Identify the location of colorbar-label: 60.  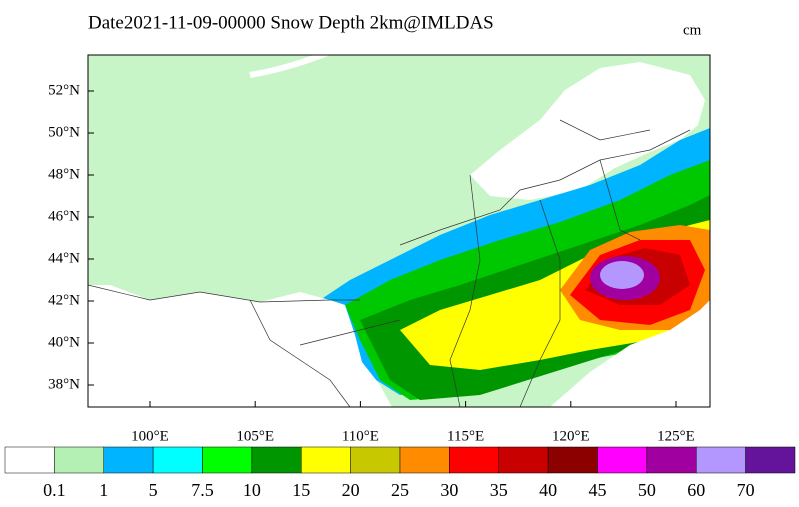
(696, 490).